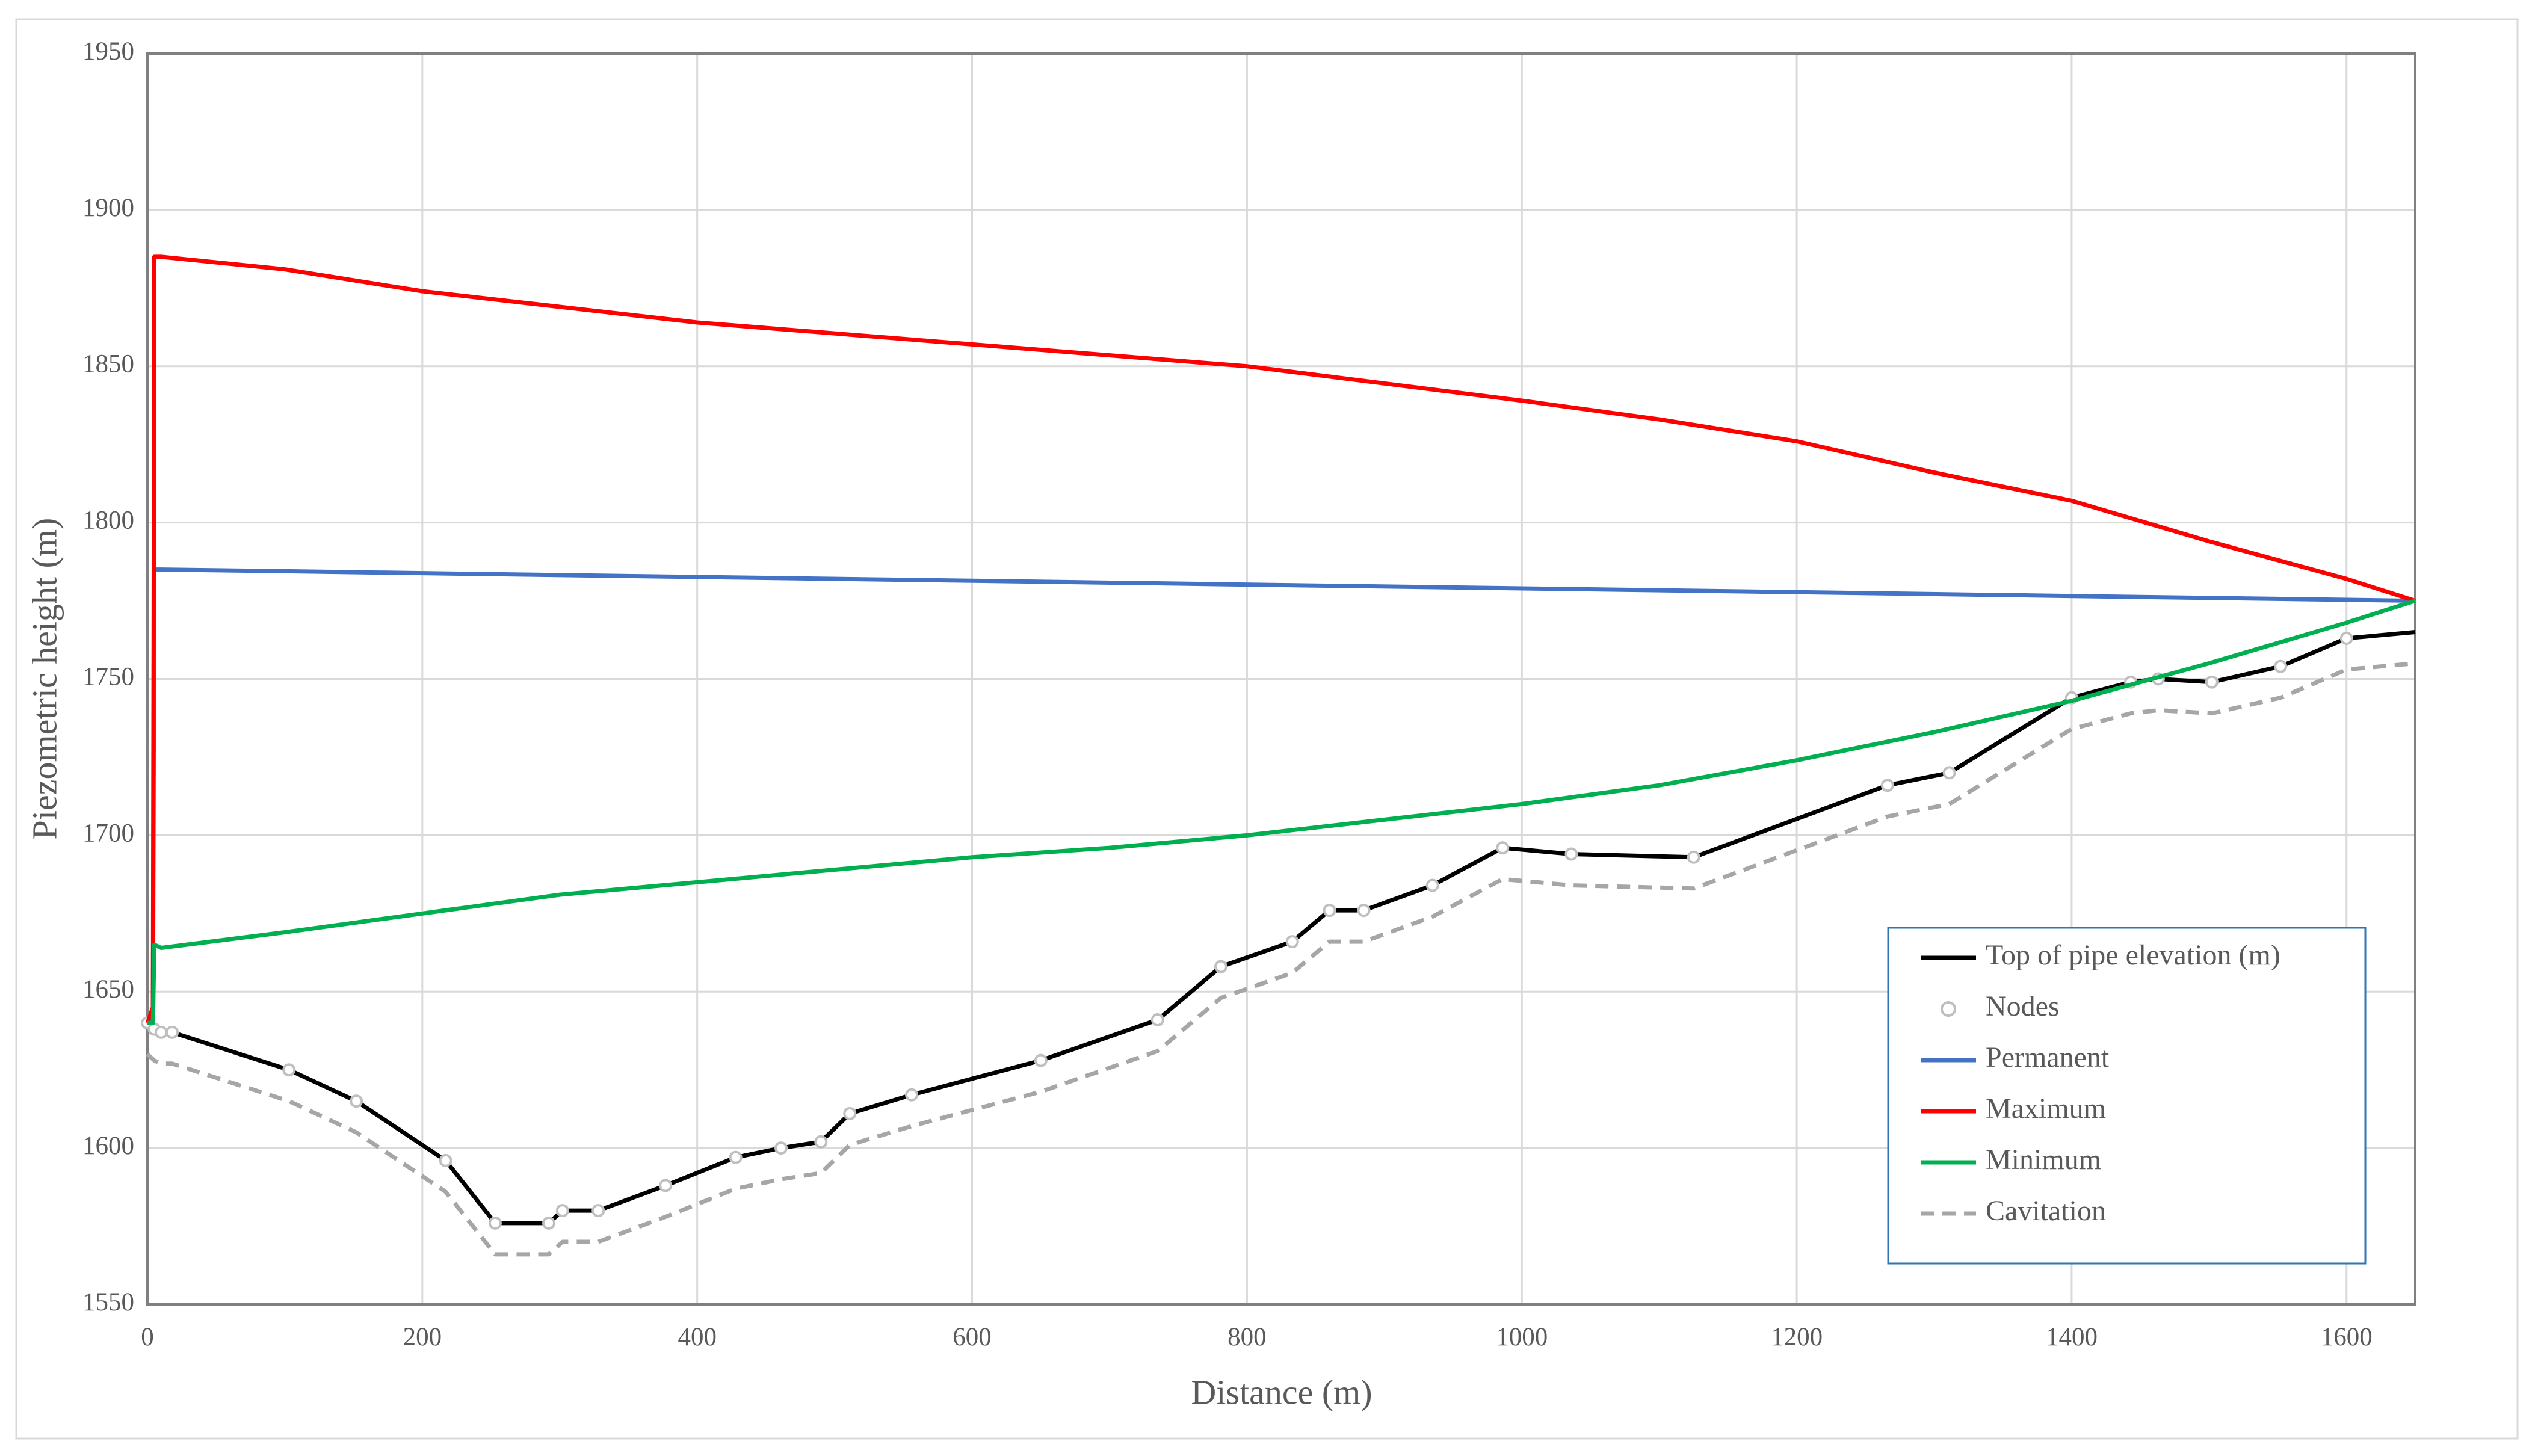  I want to click on legend-label: Nodes, so click(2023, 1006).